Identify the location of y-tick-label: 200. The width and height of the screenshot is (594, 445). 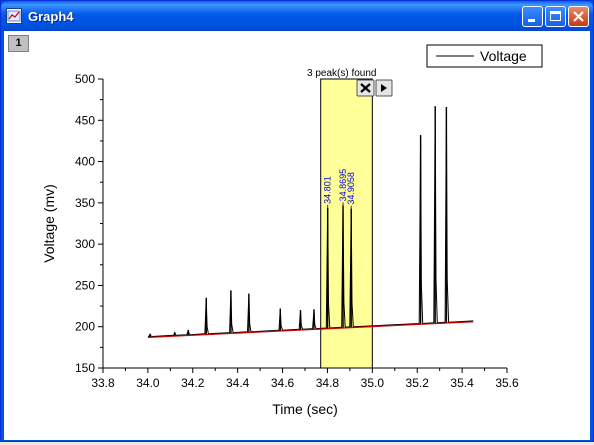
(85, 327).